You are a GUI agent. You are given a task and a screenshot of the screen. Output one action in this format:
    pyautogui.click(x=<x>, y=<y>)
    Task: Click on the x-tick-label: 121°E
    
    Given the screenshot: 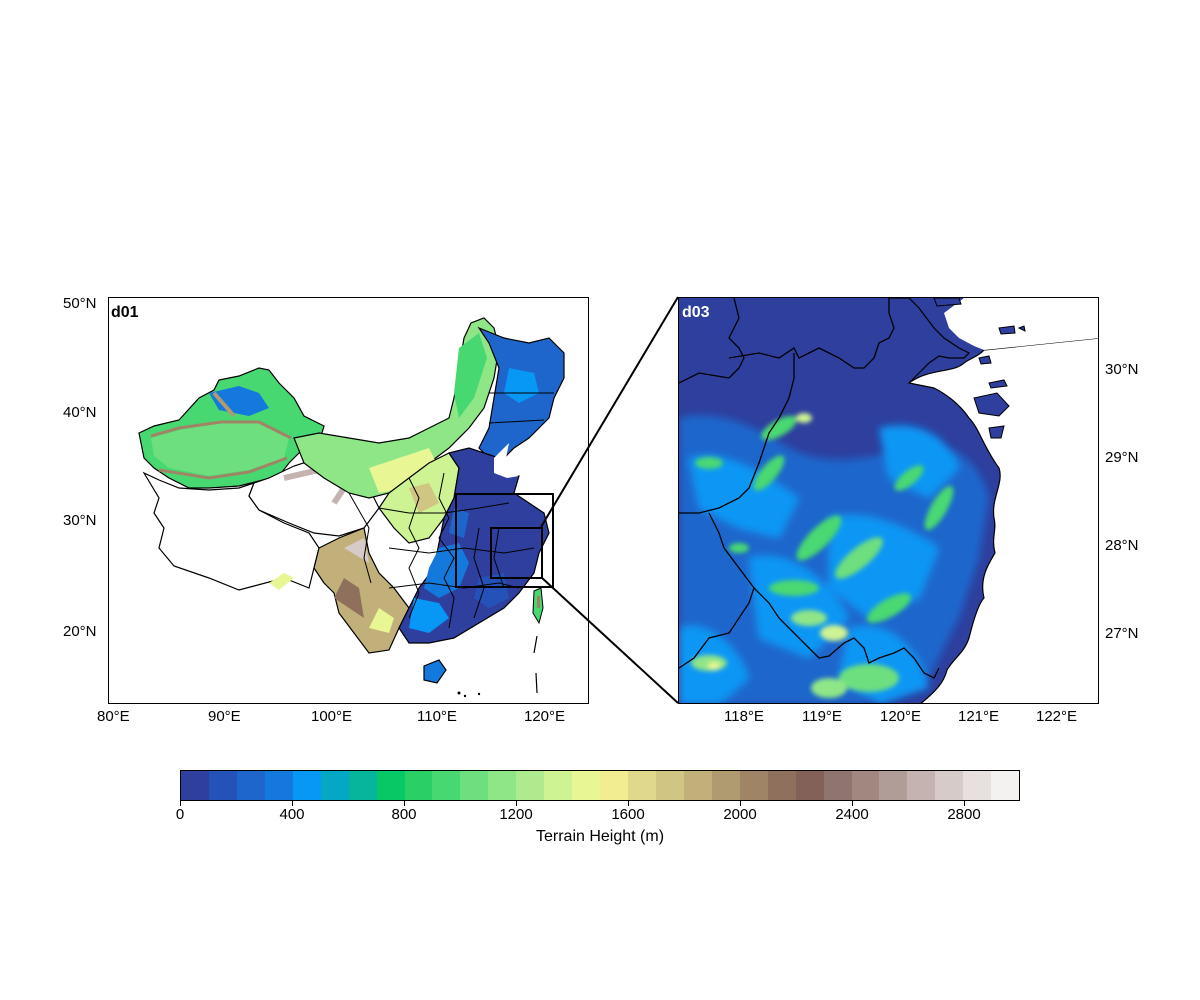 What is the action you would take?
    pyautogui.click(x=979, y=716)
    